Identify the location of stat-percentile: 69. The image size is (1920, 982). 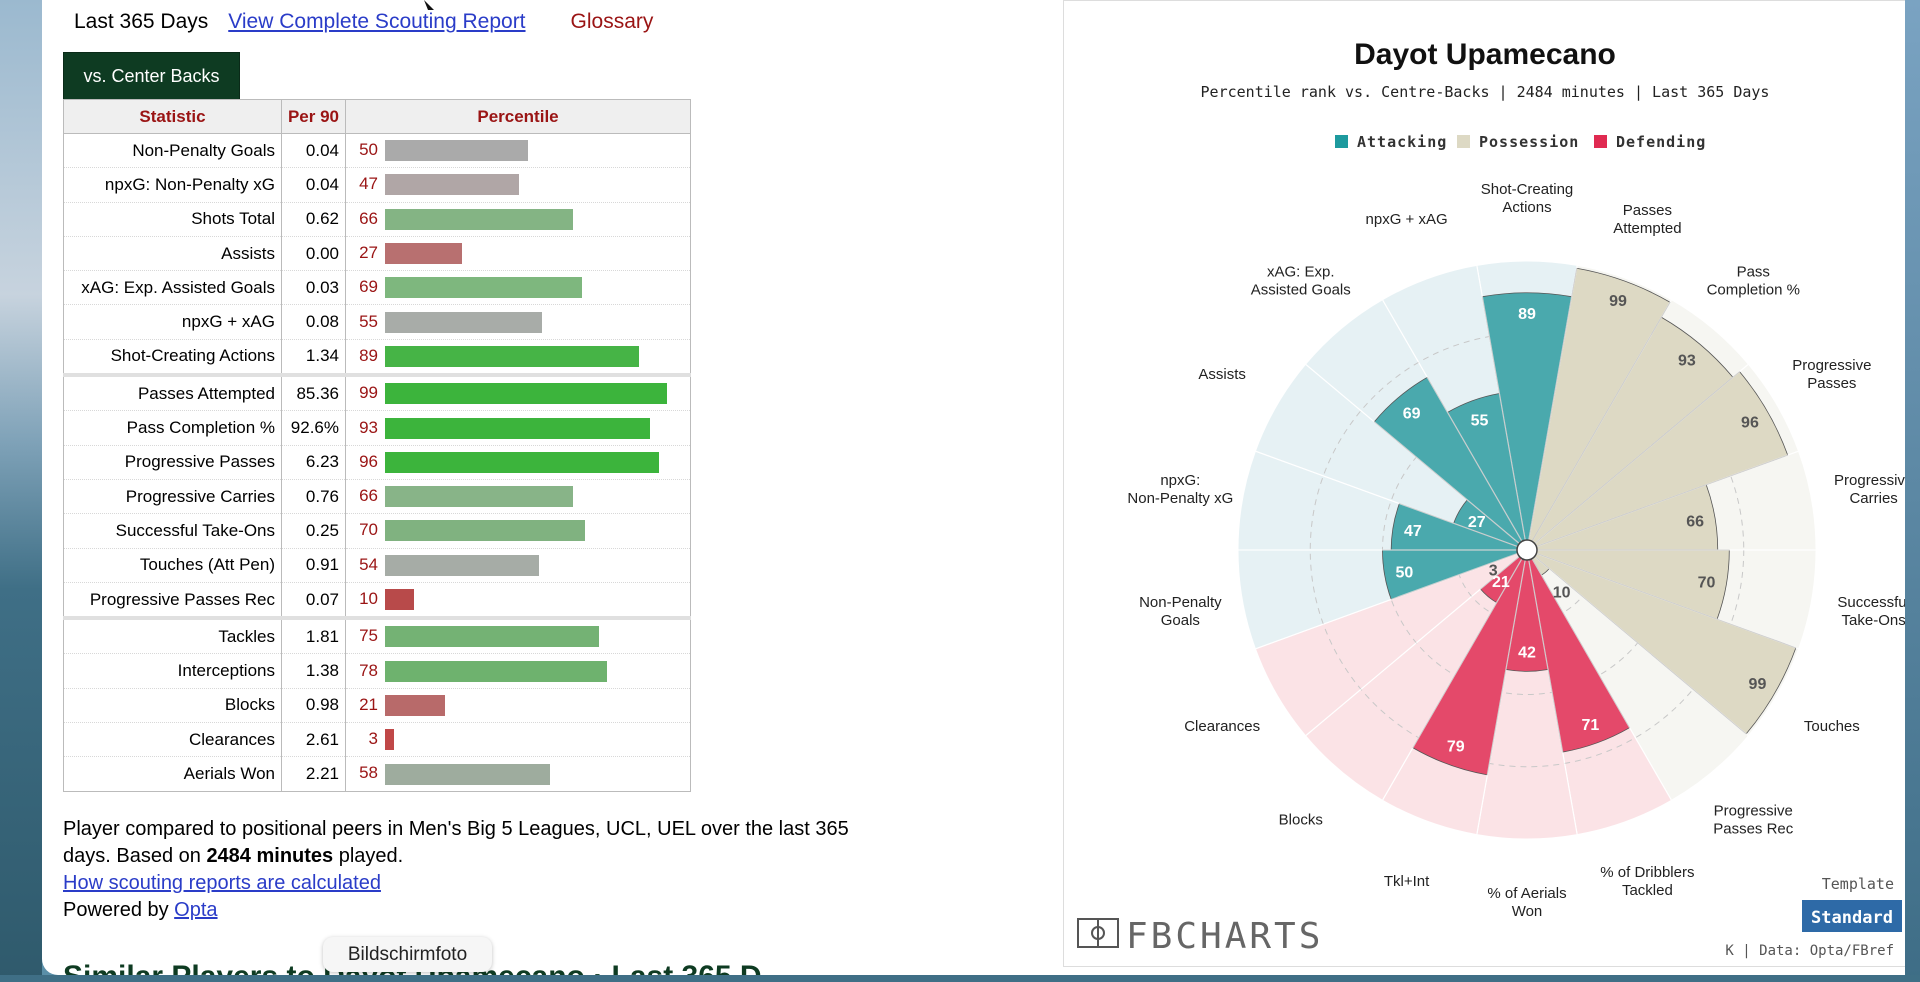
(518, 288).